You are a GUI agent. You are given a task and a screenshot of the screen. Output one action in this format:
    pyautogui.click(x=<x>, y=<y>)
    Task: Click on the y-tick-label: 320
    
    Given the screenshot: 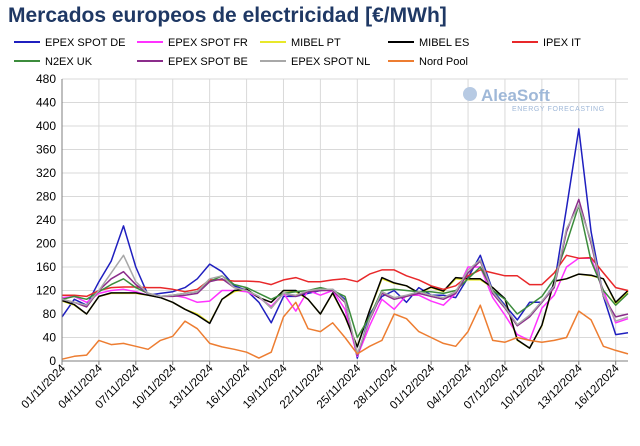 What is the action you would take?
    pyautogui.click(x=46, y=173)
    